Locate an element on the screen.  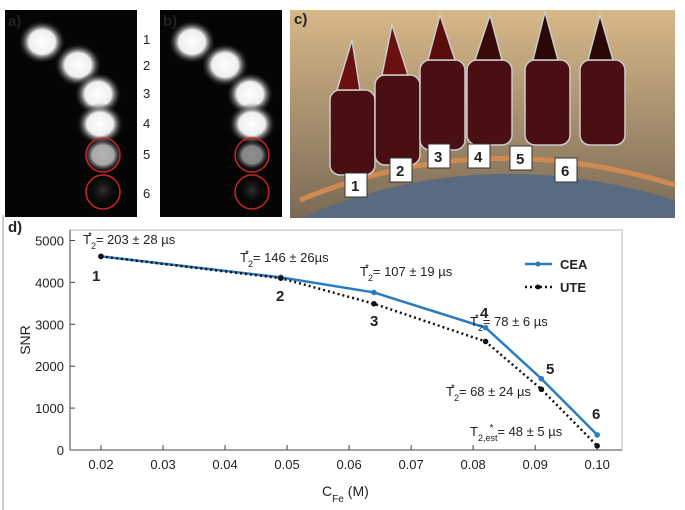
scale-label: 2 is located at coordinates (146, 65).